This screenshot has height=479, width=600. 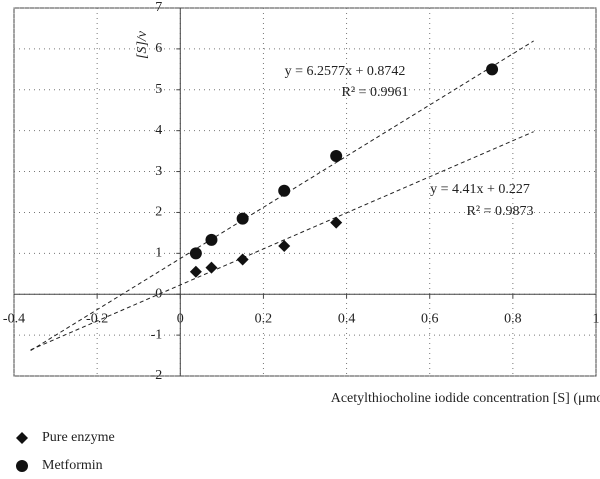 I want to click on y-tick-label: -1, so click(x=157, y=334).